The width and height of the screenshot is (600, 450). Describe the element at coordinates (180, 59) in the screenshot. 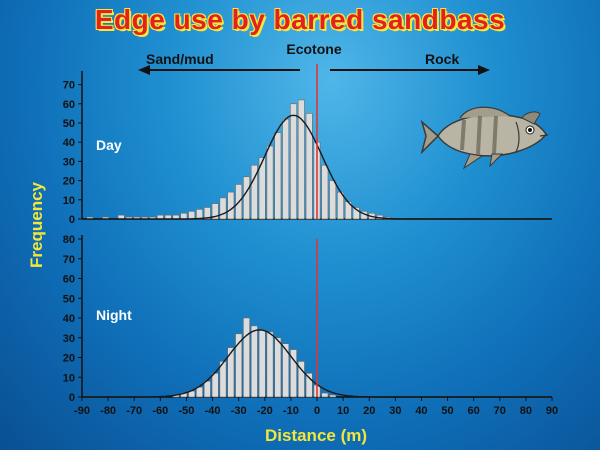

I see `sand-mud-label: Sand/mud` at that location.